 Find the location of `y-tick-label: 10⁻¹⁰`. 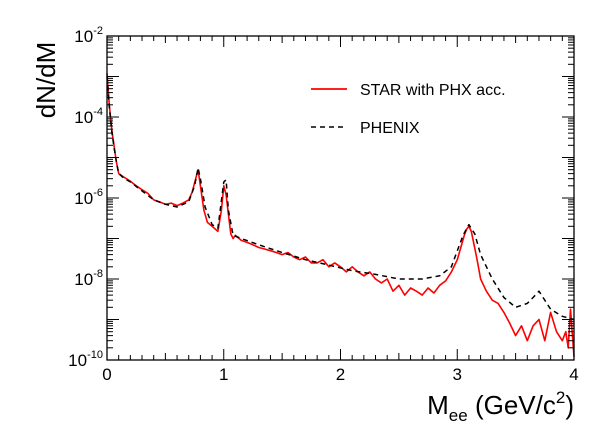

y-tick-label: 10⁻¹⁰ is located at coordinates (85, 359).